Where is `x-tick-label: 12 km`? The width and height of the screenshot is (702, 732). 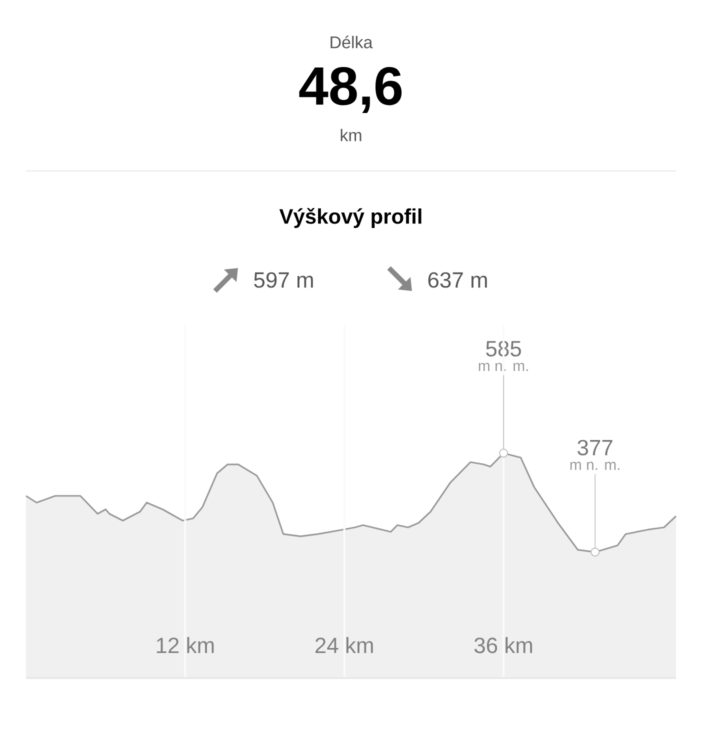 x-tick-label: 12 km is located at coordinates (185, 645).